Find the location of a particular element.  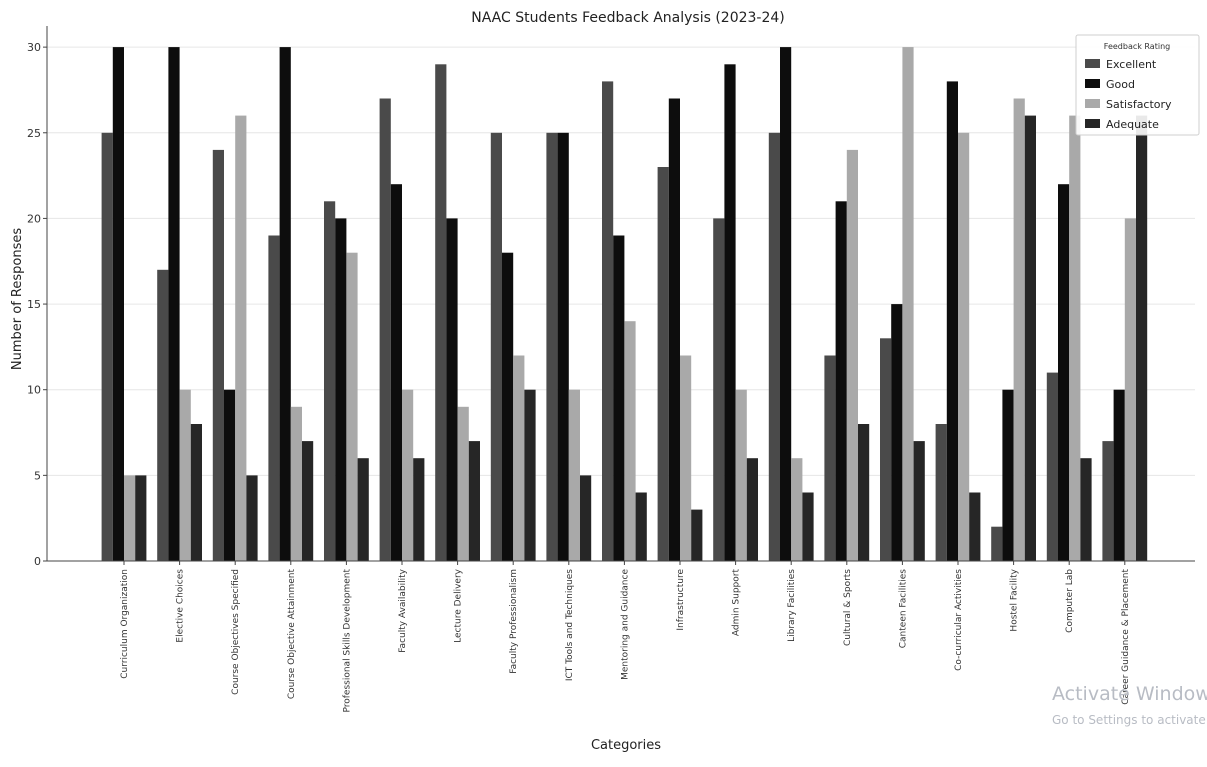

x-tick-label: Computer Lab is located at coordinates (1070, 601).